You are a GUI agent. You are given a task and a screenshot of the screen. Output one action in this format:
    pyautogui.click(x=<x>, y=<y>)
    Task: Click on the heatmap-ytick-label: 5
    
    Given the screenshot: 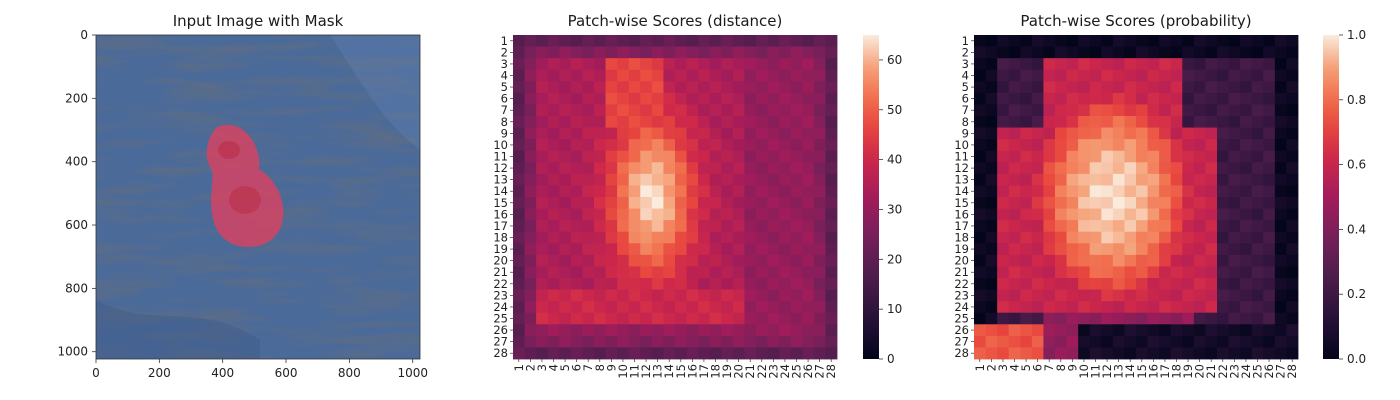 What is the action you would take?
    pyautogui.click(x=504, y=87)
    